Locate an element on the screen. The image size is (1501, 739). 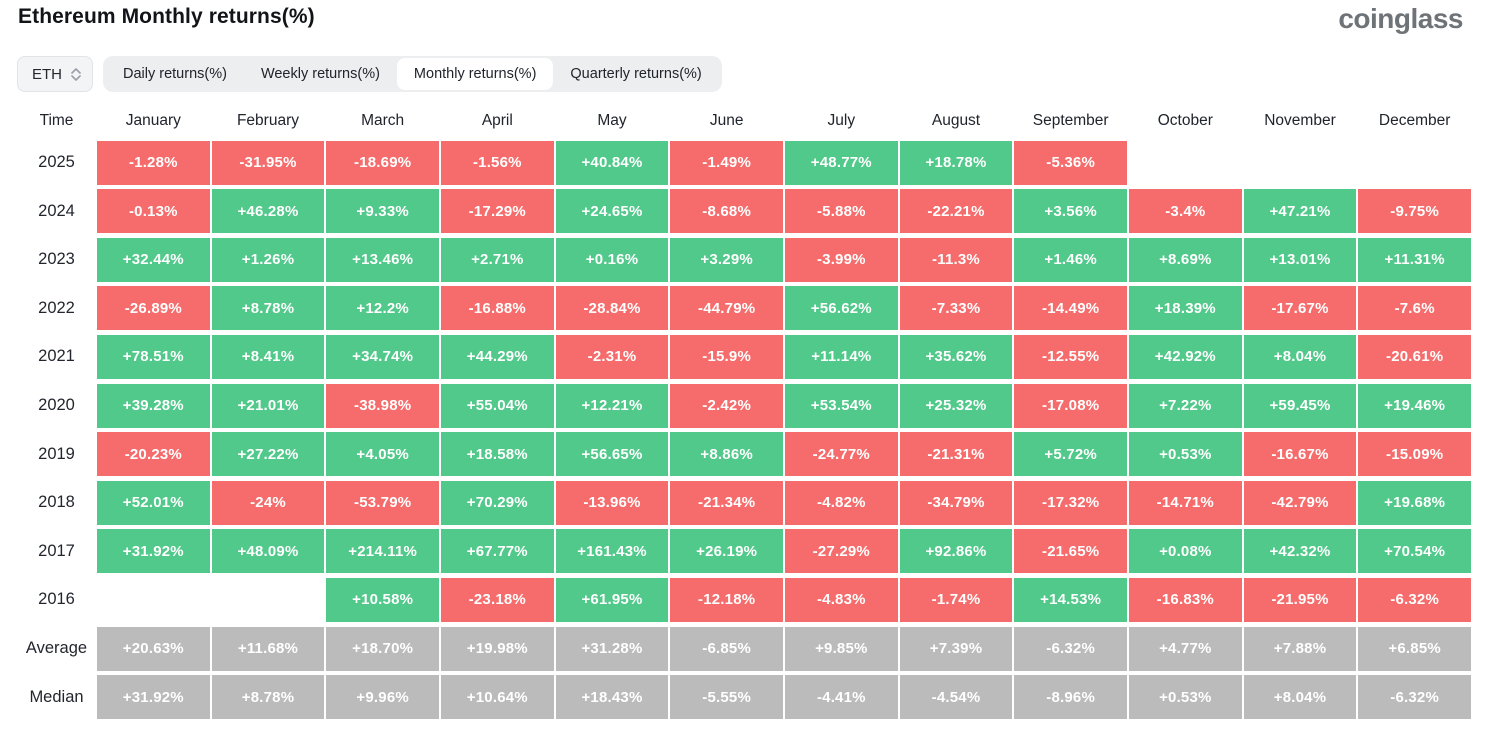
cell-2019-november: -16.67% is located at coordinates (1300, 454).